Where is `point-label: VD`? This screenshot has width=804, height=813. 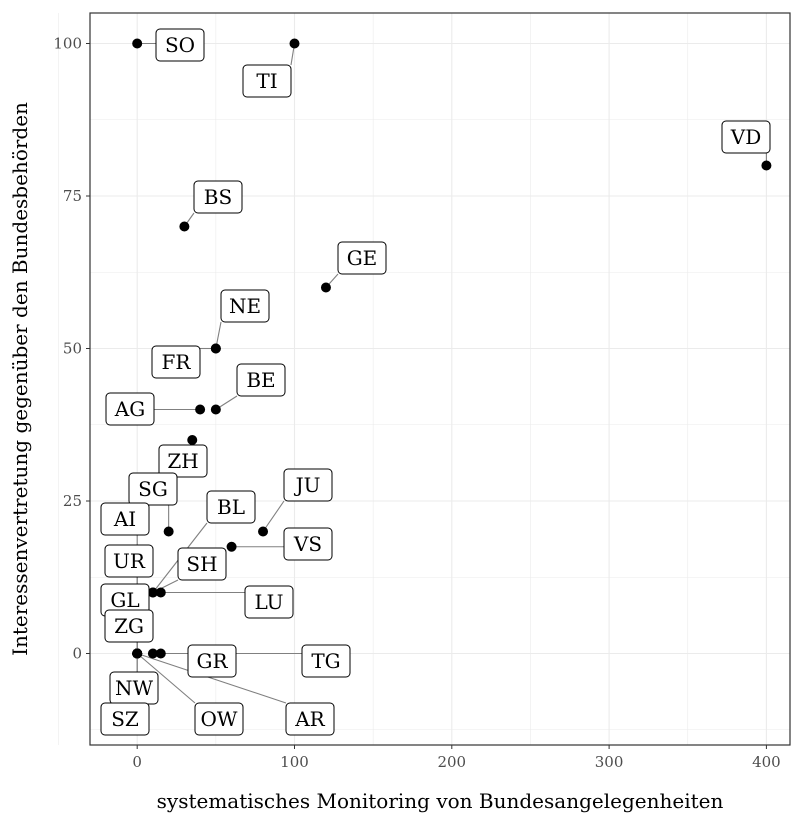 point-label: VD is located at coordinates (745, 137).